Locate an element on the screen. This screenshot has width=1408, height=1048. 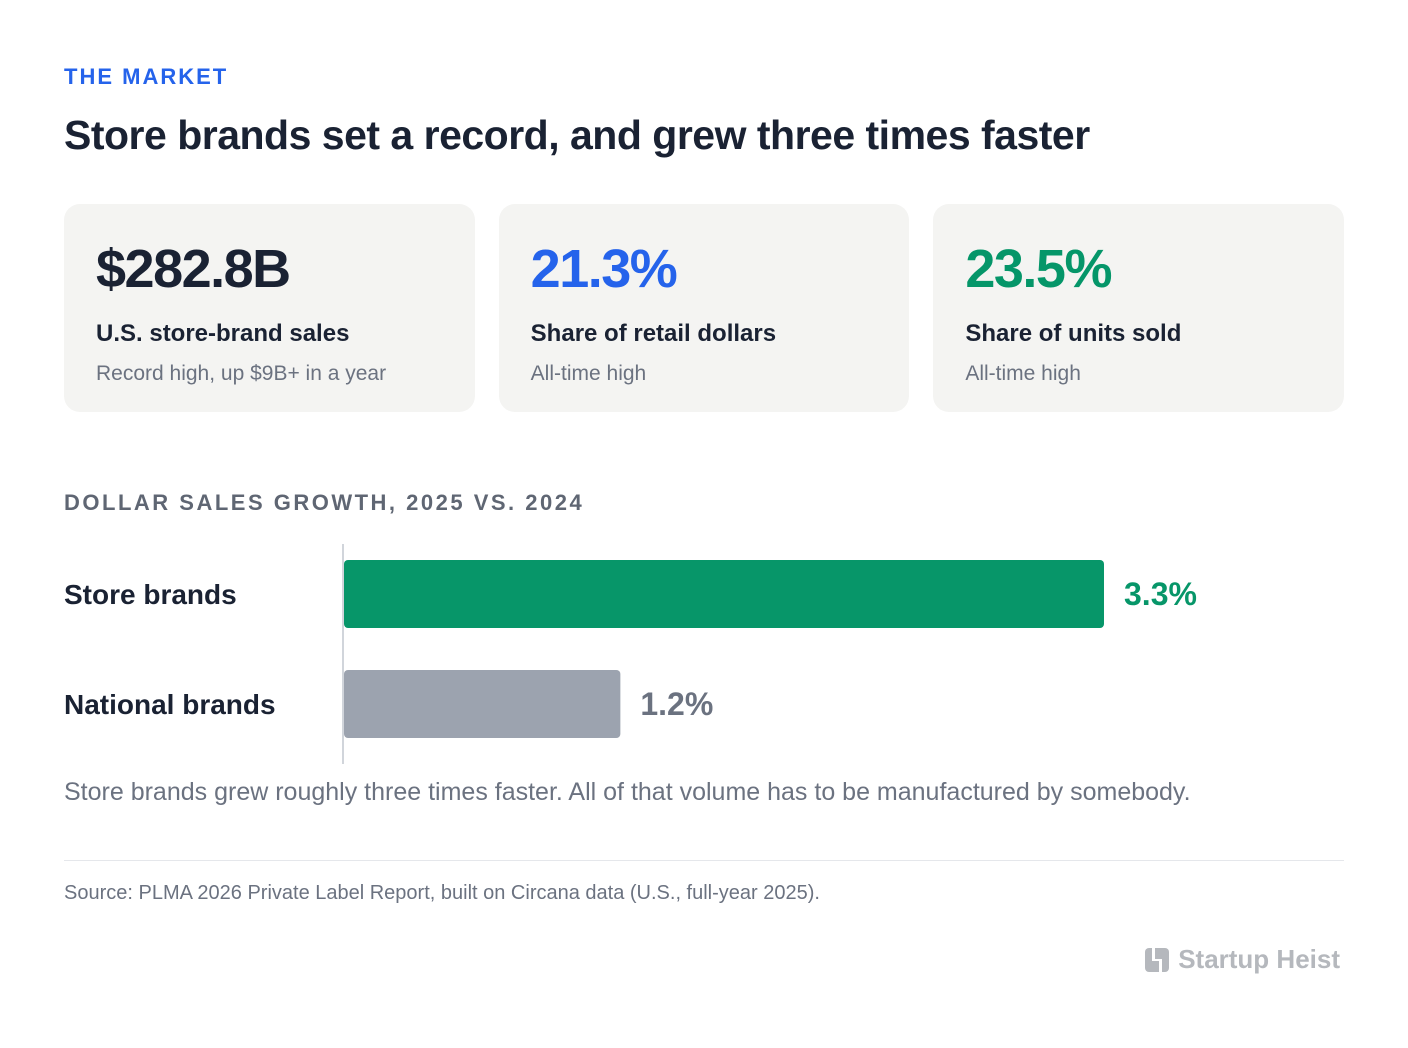
brand-logo: Startup Heist is located at coordinates (1242, 959).